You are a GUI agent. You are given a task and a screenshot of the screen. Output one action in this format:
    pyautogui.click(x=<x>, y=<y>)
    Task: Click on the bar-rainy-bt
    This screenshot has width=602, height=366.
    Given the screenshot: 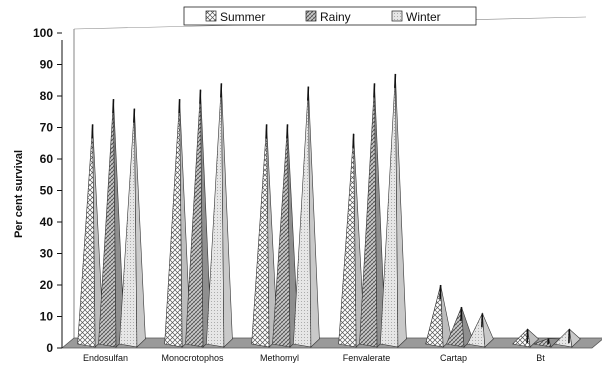 What is the action you would take?
    pyautogui.click(x=546, y=343)
    